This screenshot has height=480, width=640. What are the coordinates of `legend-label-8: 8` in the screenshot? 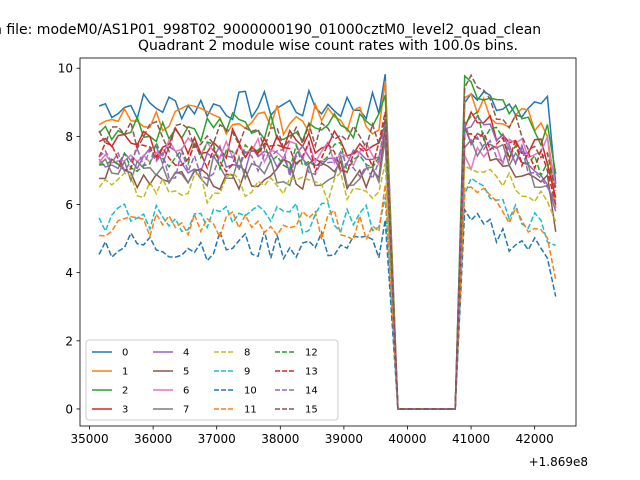 It's located at (247, 353).